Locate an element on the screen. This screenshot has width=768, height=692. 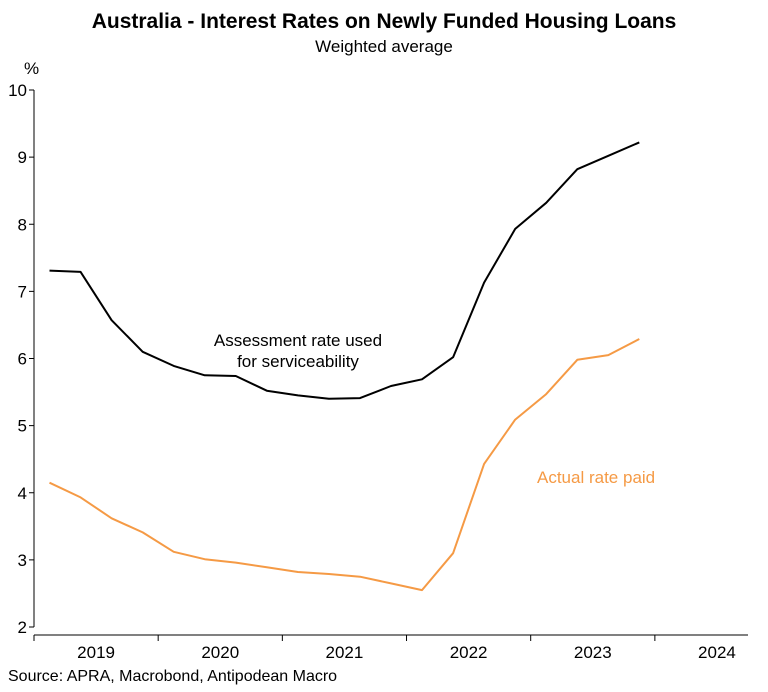
y-tick-label: 10 is located at coordinates (17, 90).